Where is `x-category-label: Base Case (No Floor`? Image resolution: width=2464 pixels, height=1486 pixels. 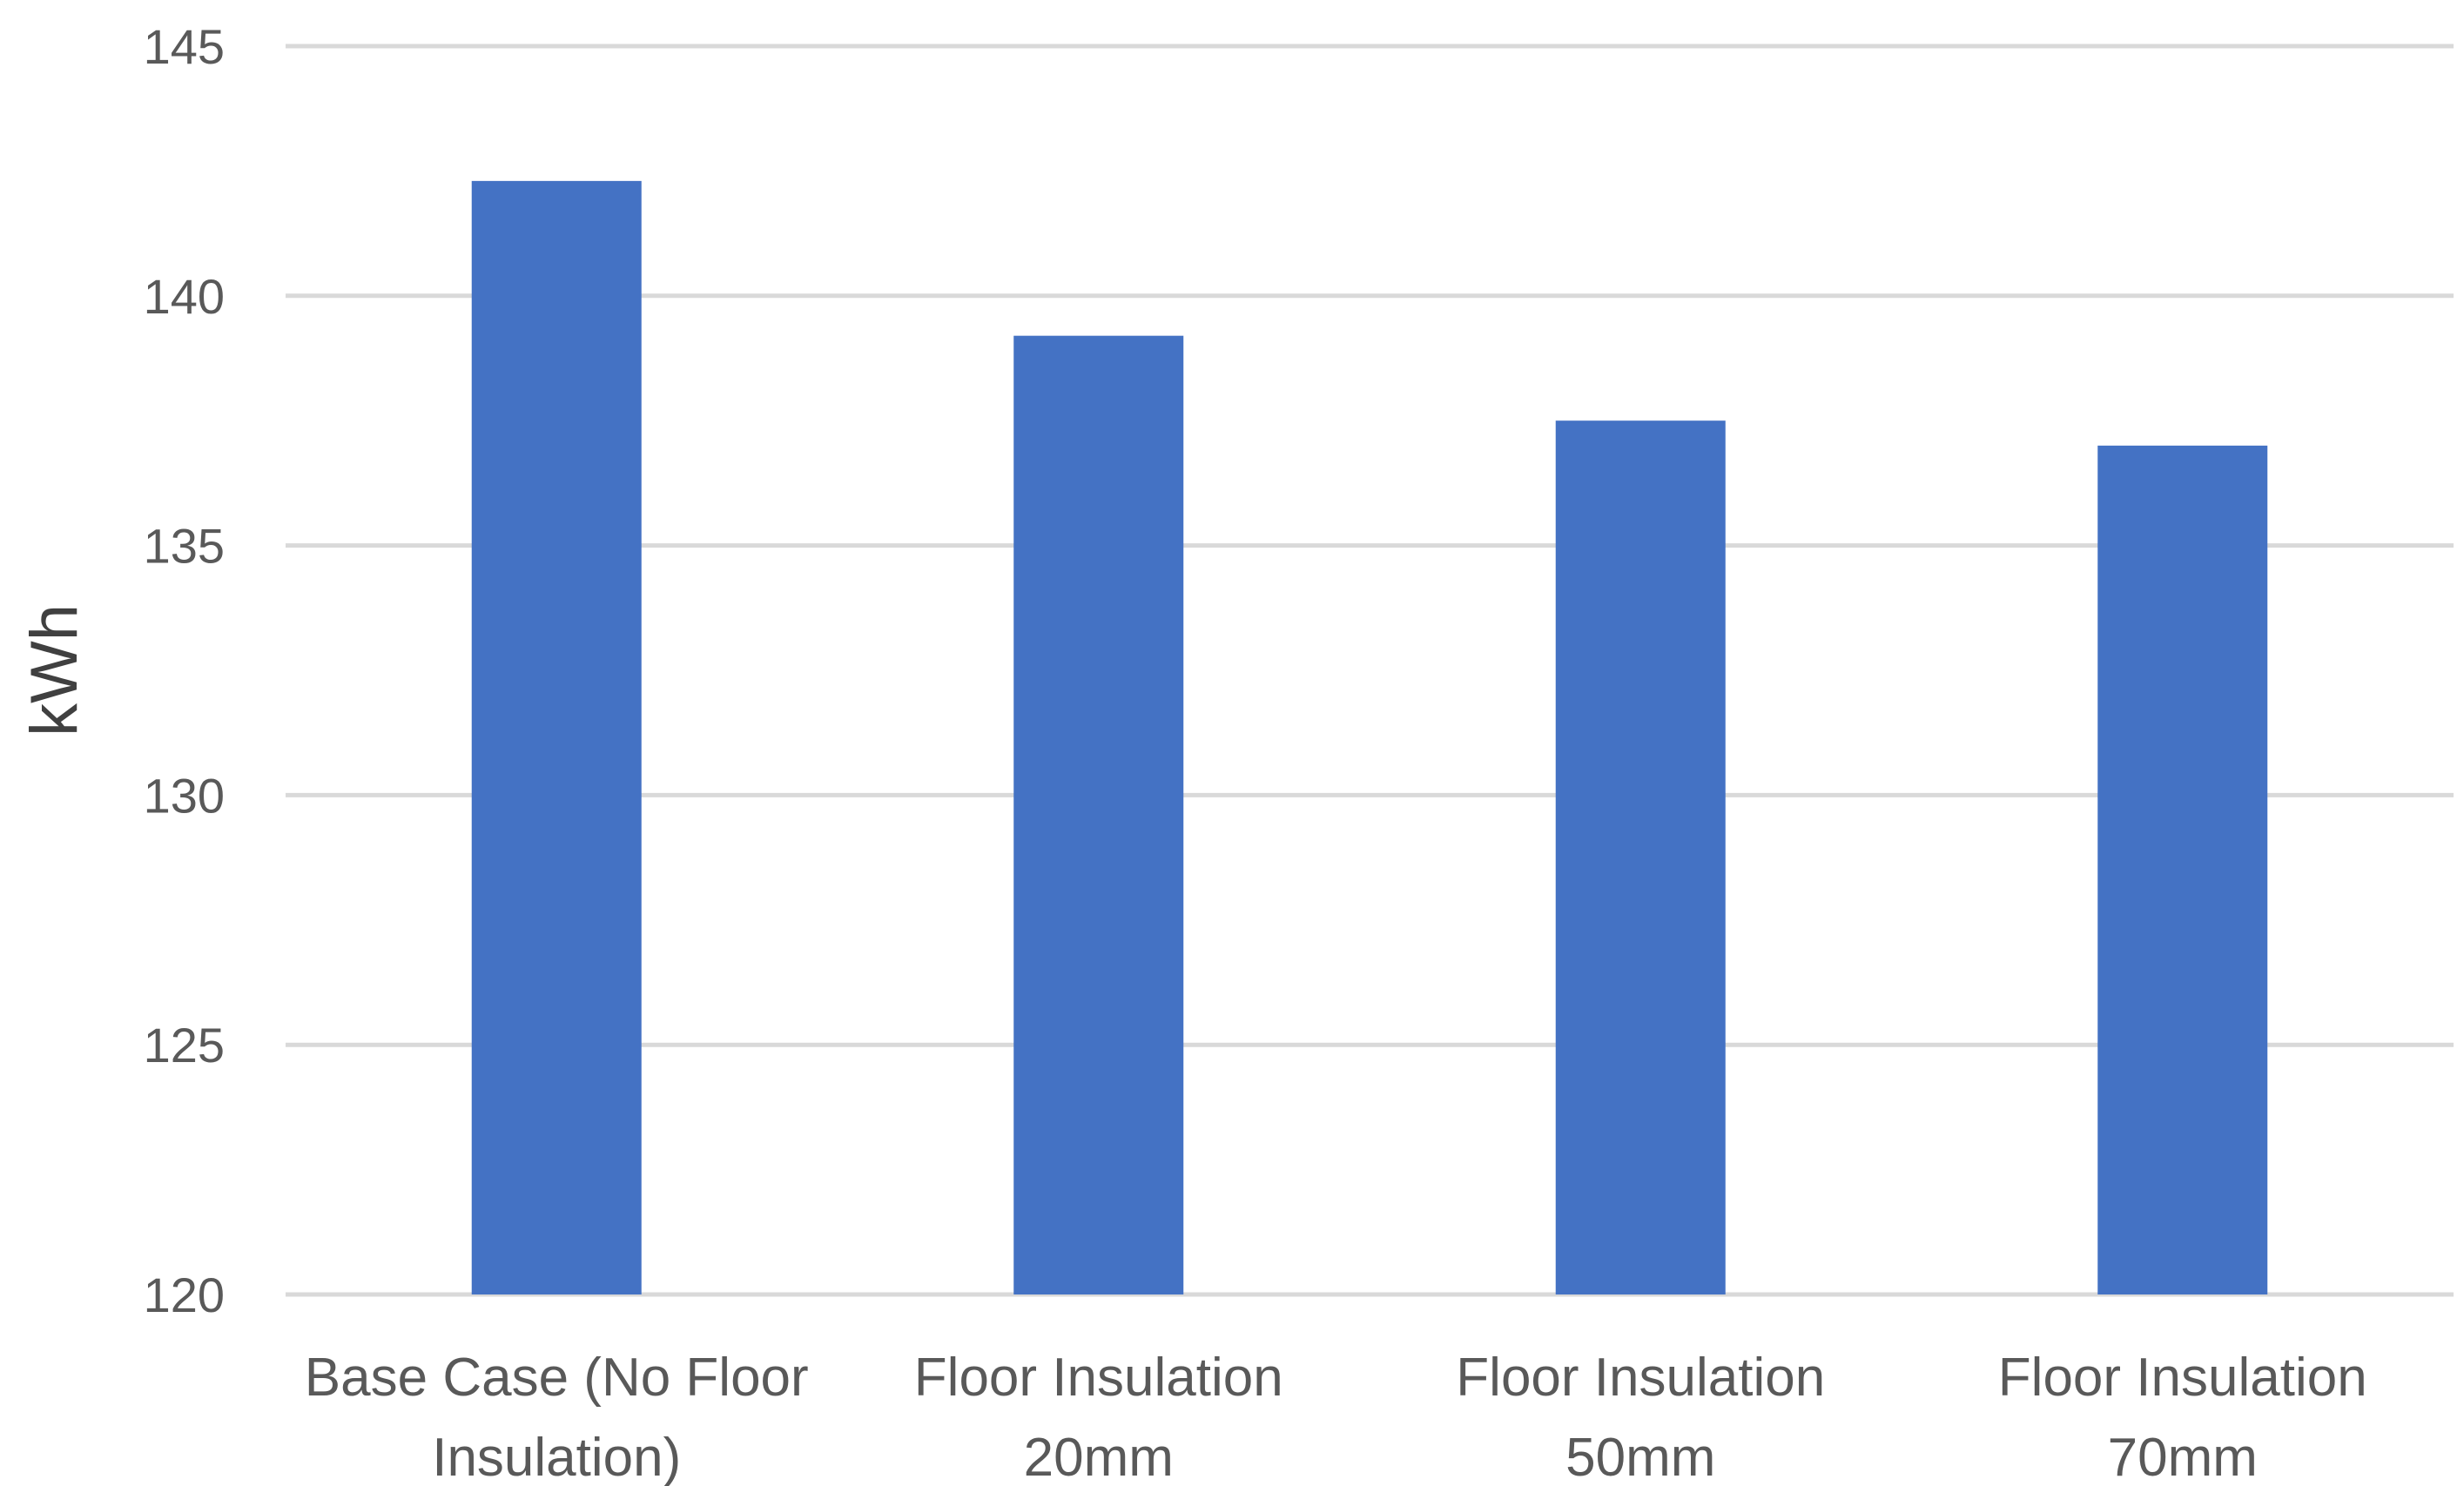
x-category-label: Base Case (No Floor is located at coordinates (557, 1378).